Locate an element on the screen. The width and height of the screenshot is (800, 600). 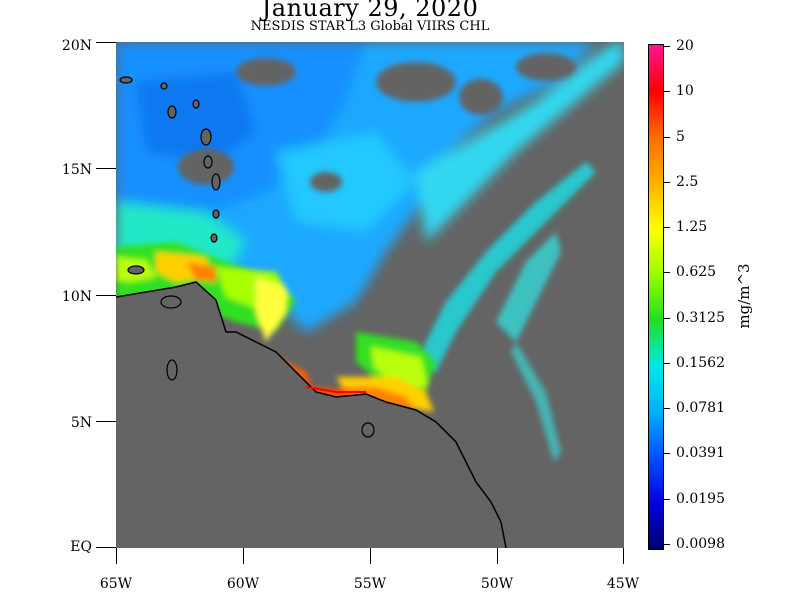
colorbar is located at coordinates (656, 297).